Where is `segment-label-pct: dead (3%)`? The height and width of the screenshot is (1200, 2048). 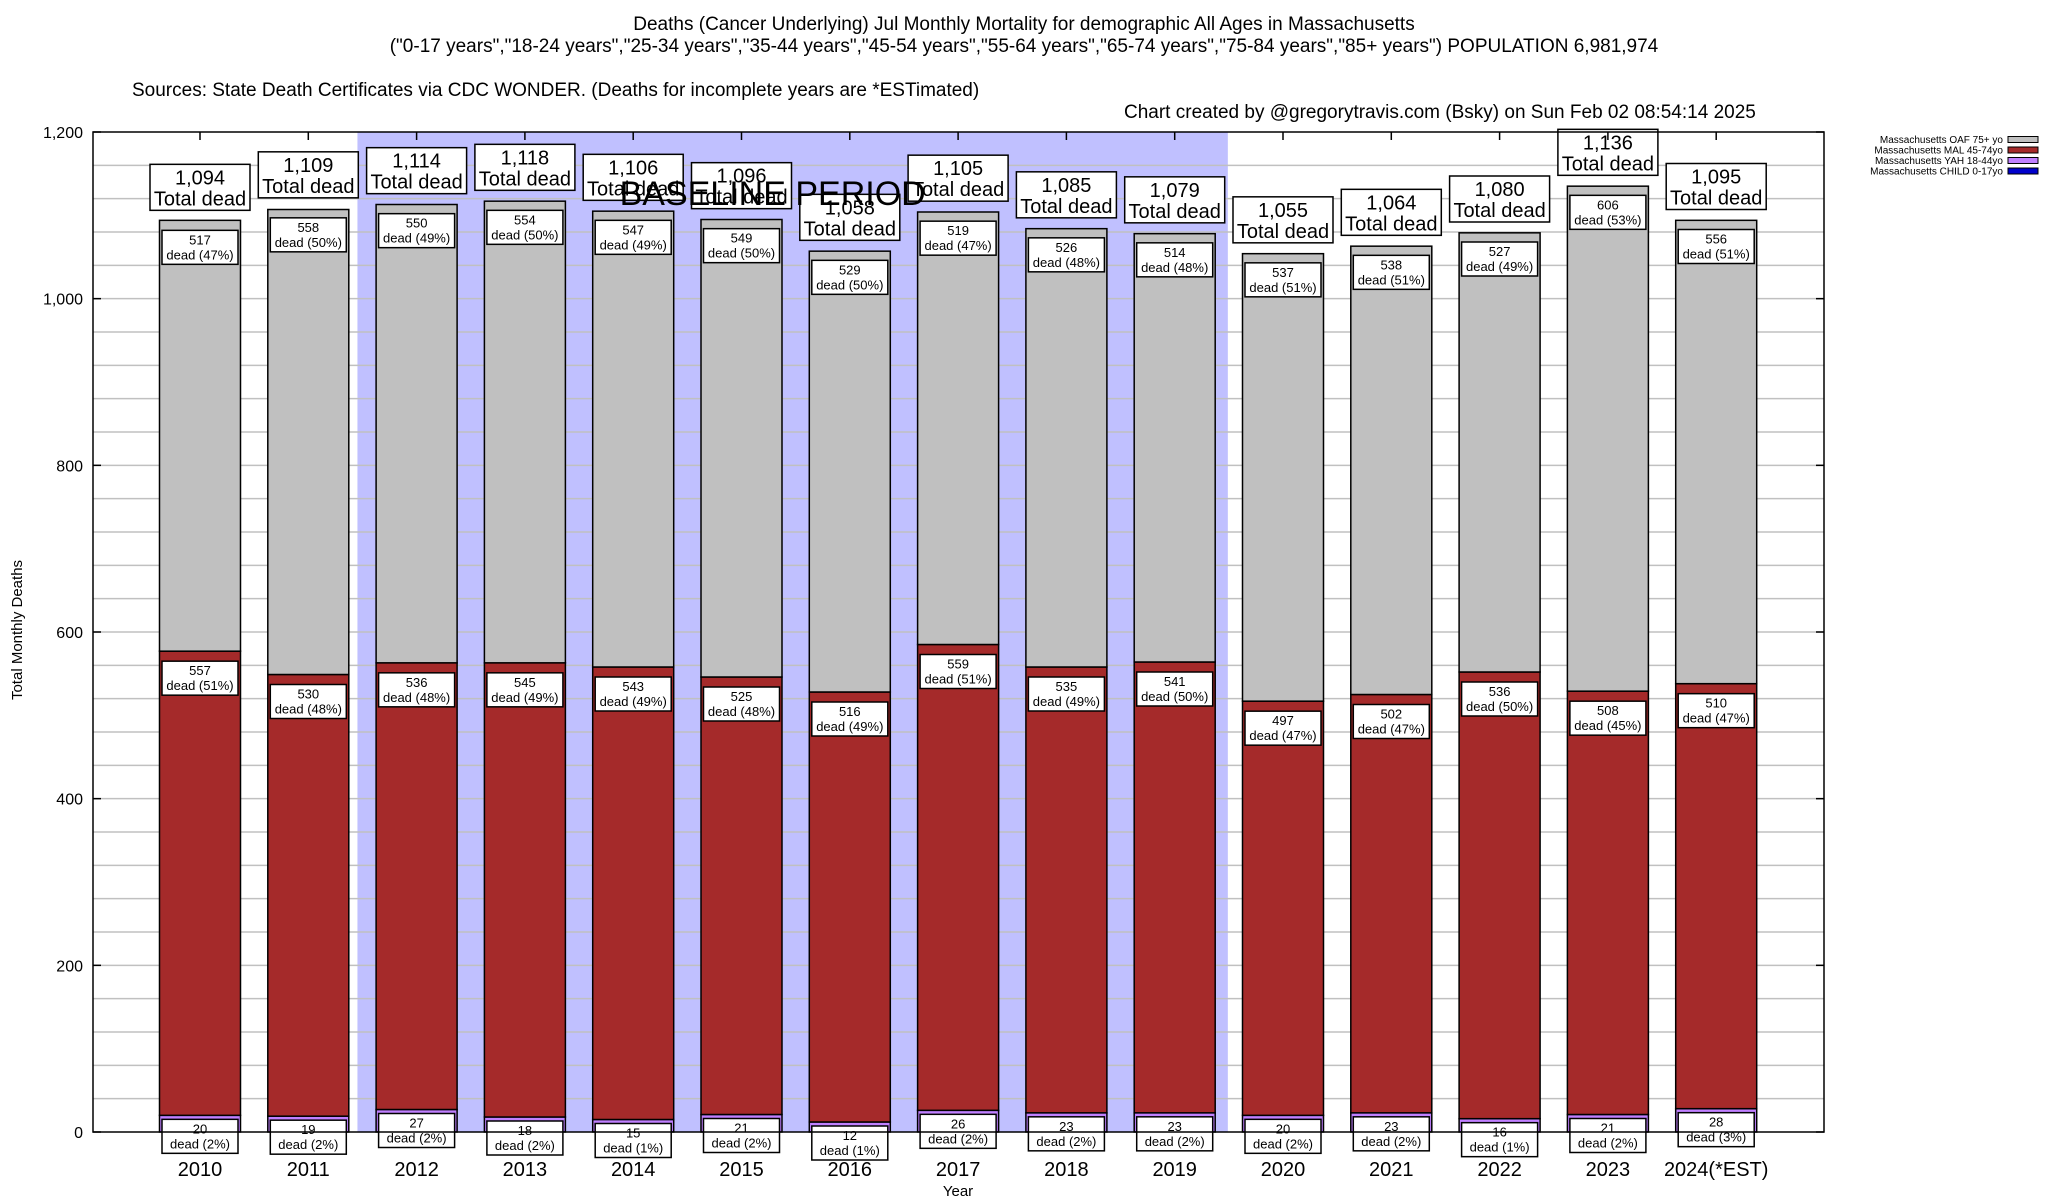
segment-label-pct: dead (3%) is located at coordinates (1716, 1137).